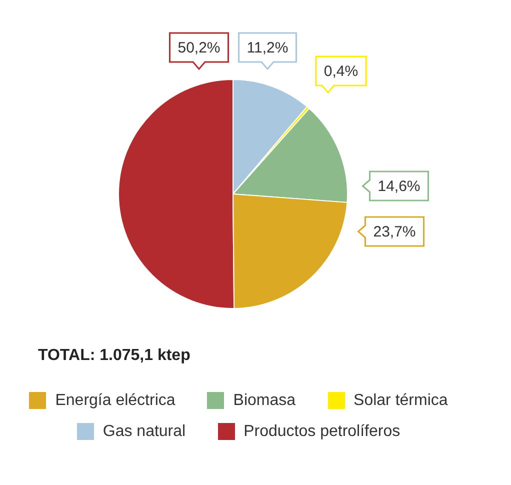  Describe the element at coordinates (394, 232) in the screenshot. I see `data-label: 23,7%` at that location.